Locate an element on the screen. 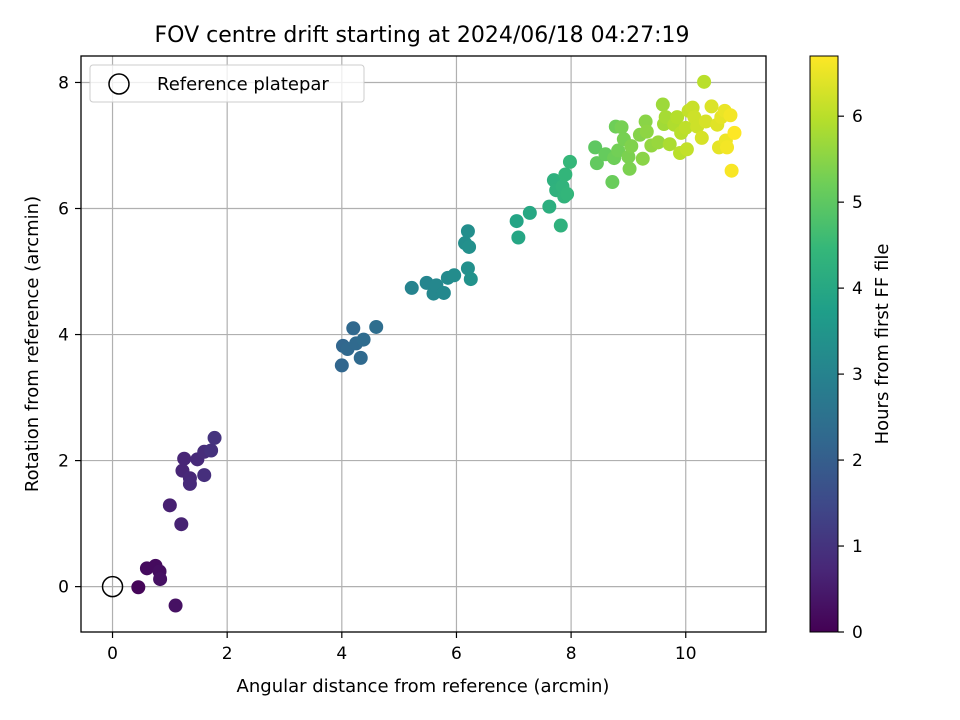 This screenshot has width=960, height=720. y-tick-label: 2 is located at coordinates (63, 462).